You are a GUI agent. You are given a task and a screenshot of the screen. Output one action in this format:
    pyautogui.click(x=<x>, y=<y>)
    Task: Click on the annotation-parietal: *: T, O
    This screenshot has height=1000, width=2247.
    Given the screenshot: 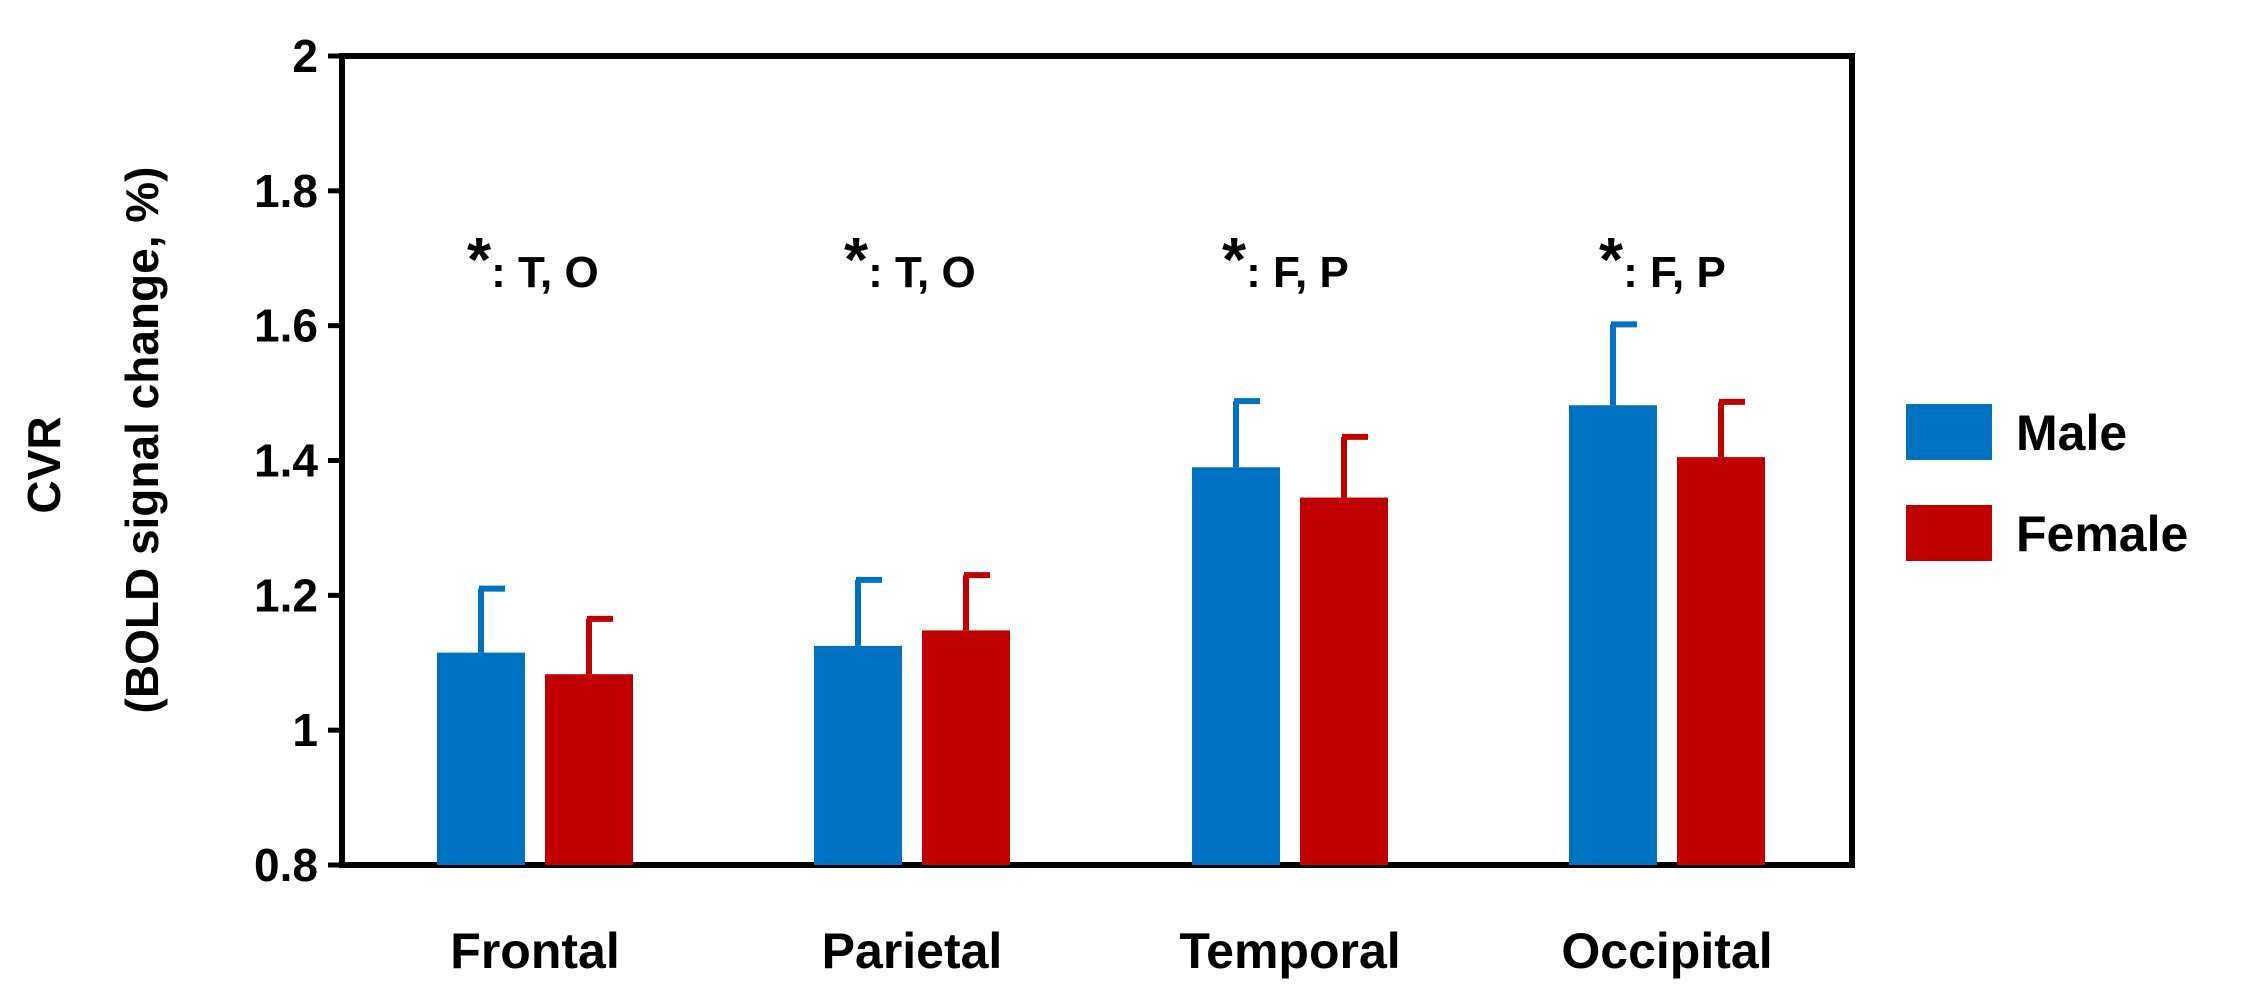 What is the action you would take?
    pyautogui.click(x=910, y=261)
    